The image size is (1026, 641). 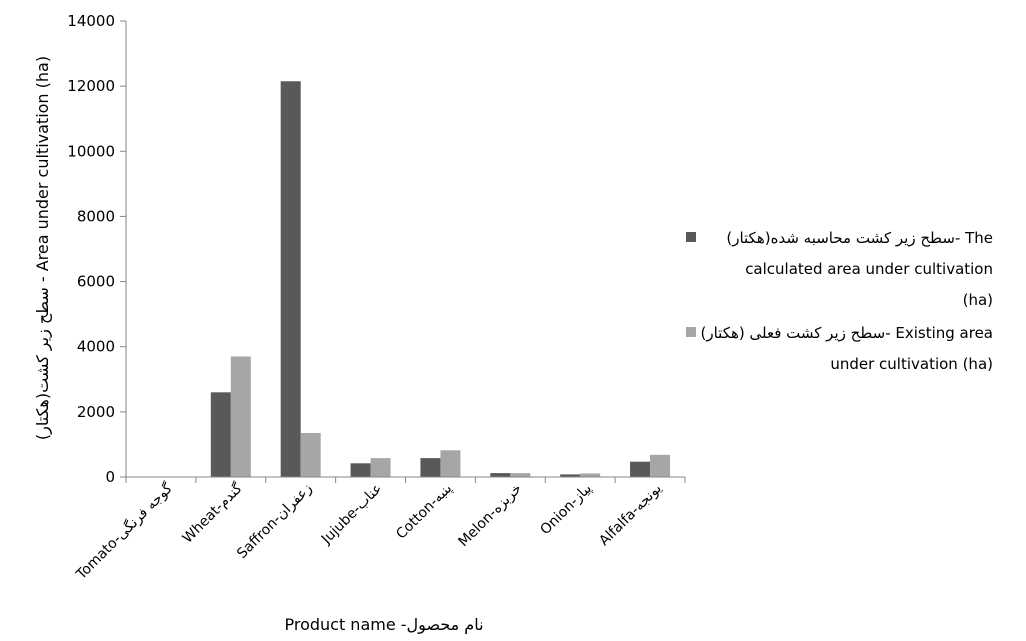 What do you see at coordinates (859, 238) in the screenshot?
I see `legend-label-line: سطح زیر کشت محاسبه شده(هکتار)- The` at bounding box center [859, 238].